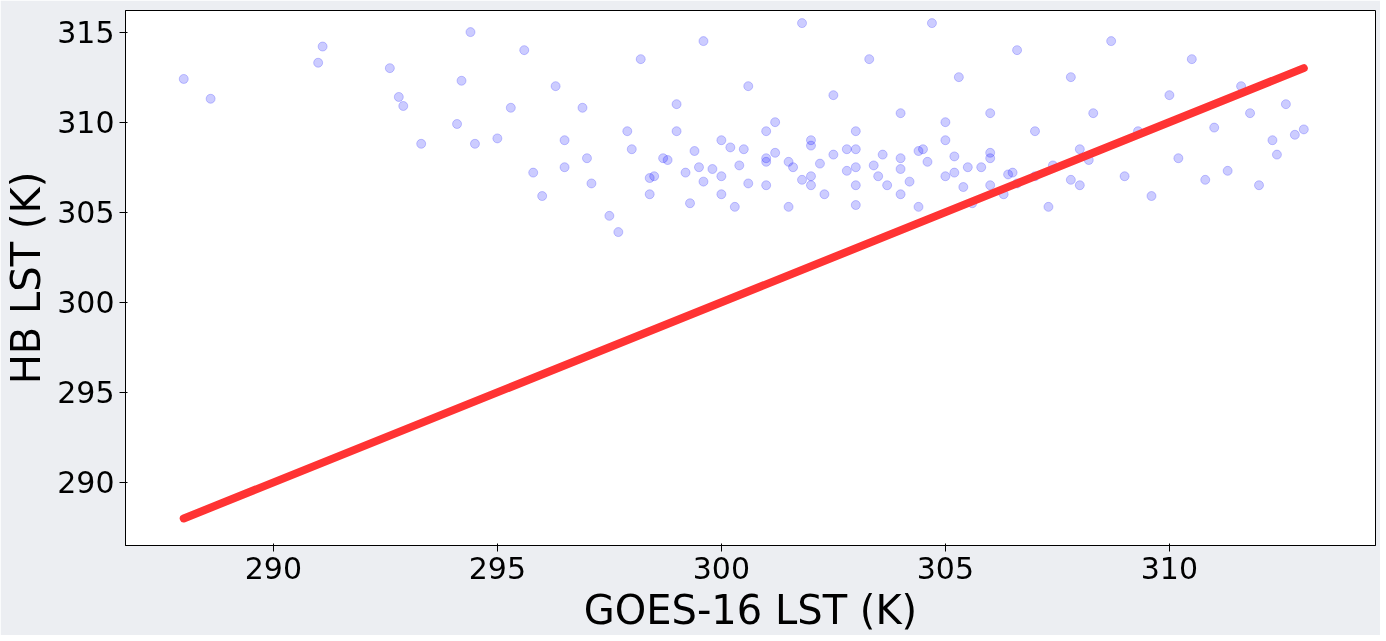  Describe the element at coordinates (497, 568) in the screenshot. I see `x-tick-label: 295` at that location.